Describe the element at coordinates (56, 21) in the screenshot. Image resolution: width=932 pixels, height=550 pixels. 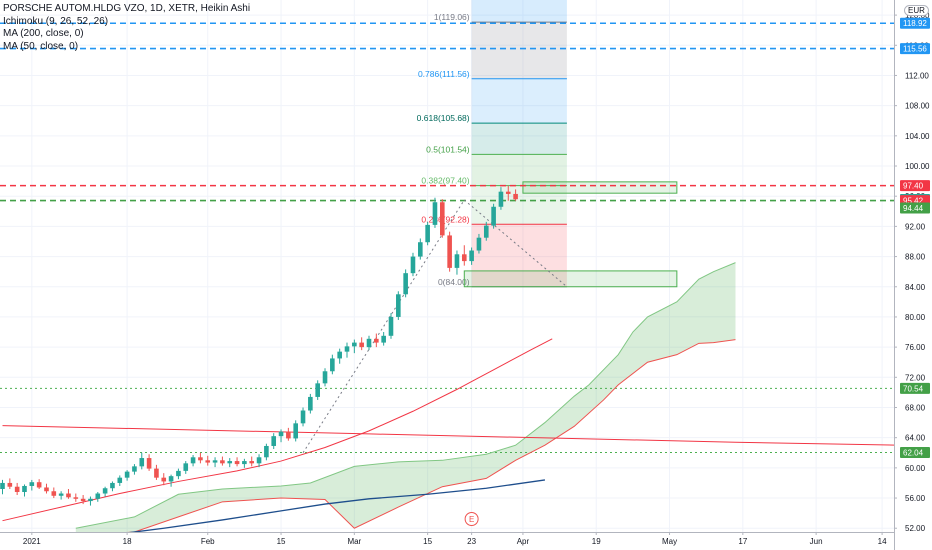
I see `ichimoku-legend: Ichimoku (9, 26, 52, 26)` at that location.